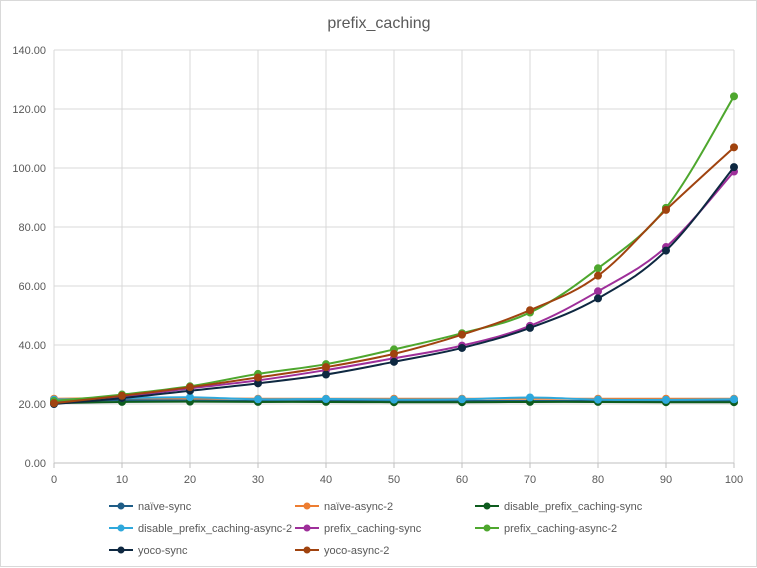 This screenshot has width=757, height=568. I want to click on legend-item: prefix_caching-sync, so click(358, 529).